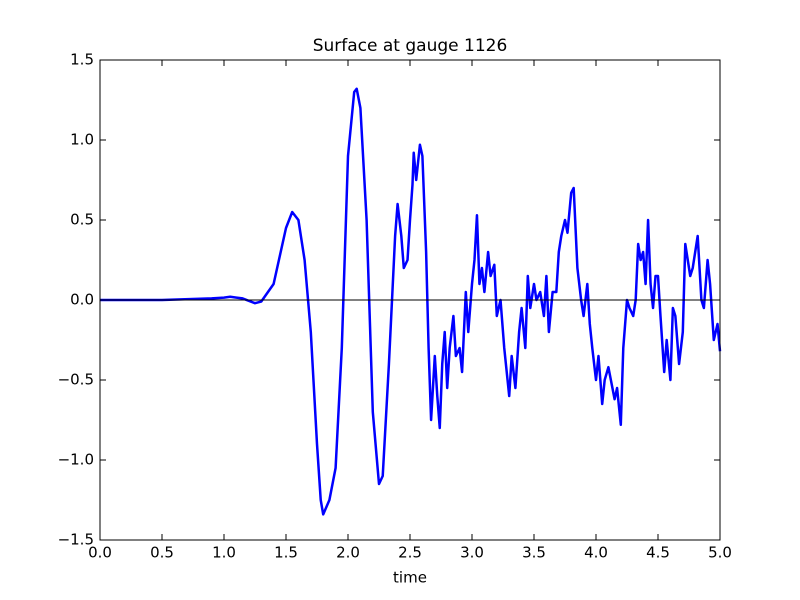  What do you see at coordinates (82, 140) in the screenshot?
I see `y-tick-label: 1.0` at bounding box center [82, 140].